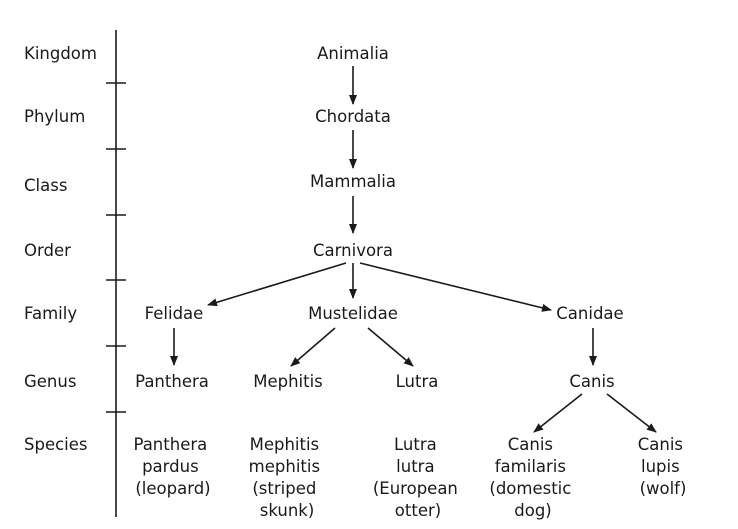 The height and width of the screenshot is (529, 738). What do you see at coordinates (313, 347) in the screenshot?
I see `arrow-mustelidae-mephitis` at bounding box center [313, 347].